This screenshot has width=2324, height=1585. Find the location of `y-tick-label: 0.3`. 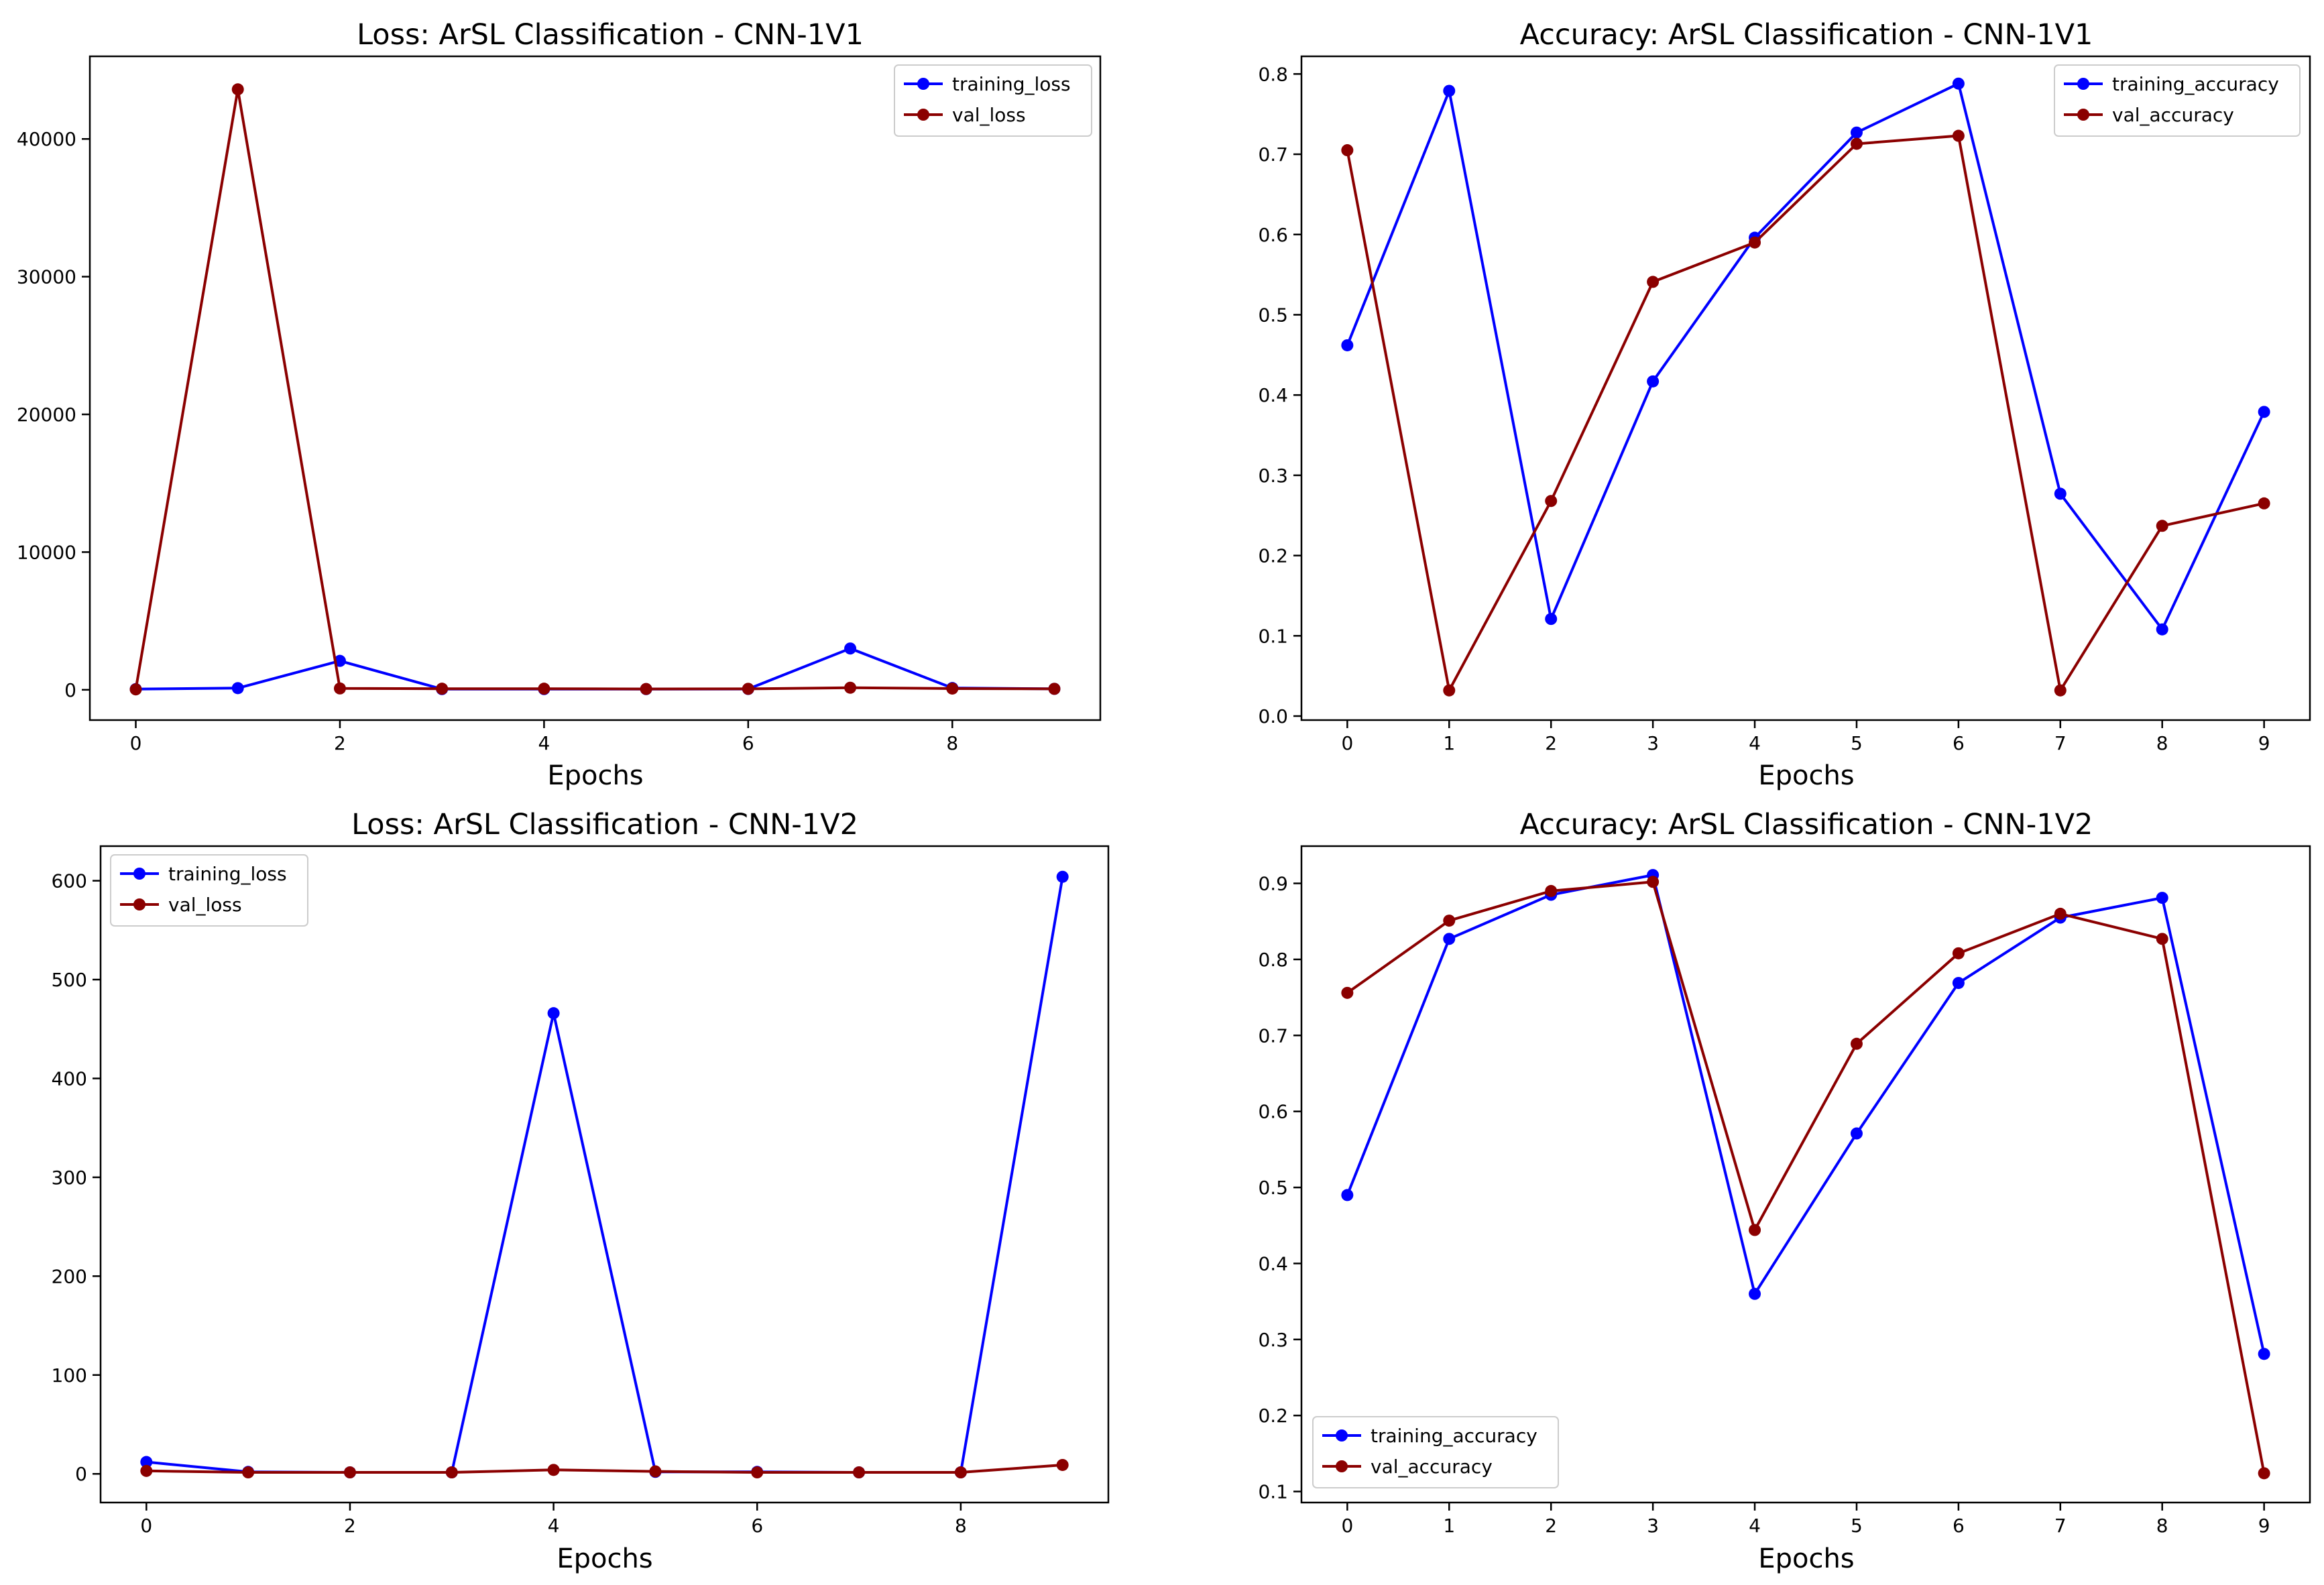

y-tick-label: 0.3 is located at coordinates (1273, 476).